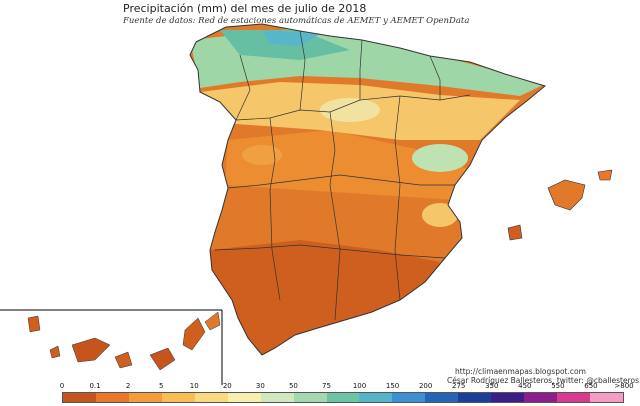 The image size is (640, 406). Describe the element at coordinates (359, 386) in the screenshot. I see `legend-label: 100` at that location.